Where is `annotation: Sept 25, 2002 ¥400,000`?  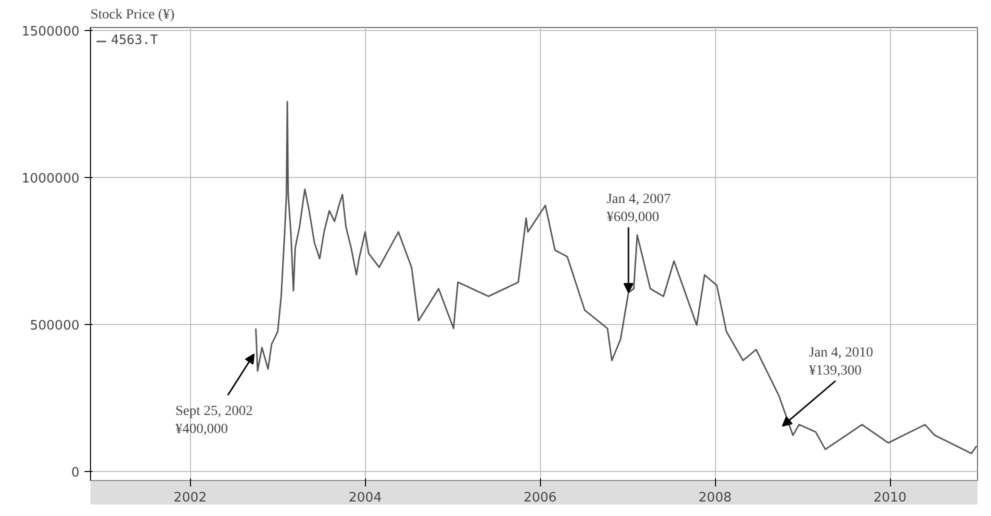
annotation: Sept 25, 2002 ¥400,000 is located at coordinates (214, 421).